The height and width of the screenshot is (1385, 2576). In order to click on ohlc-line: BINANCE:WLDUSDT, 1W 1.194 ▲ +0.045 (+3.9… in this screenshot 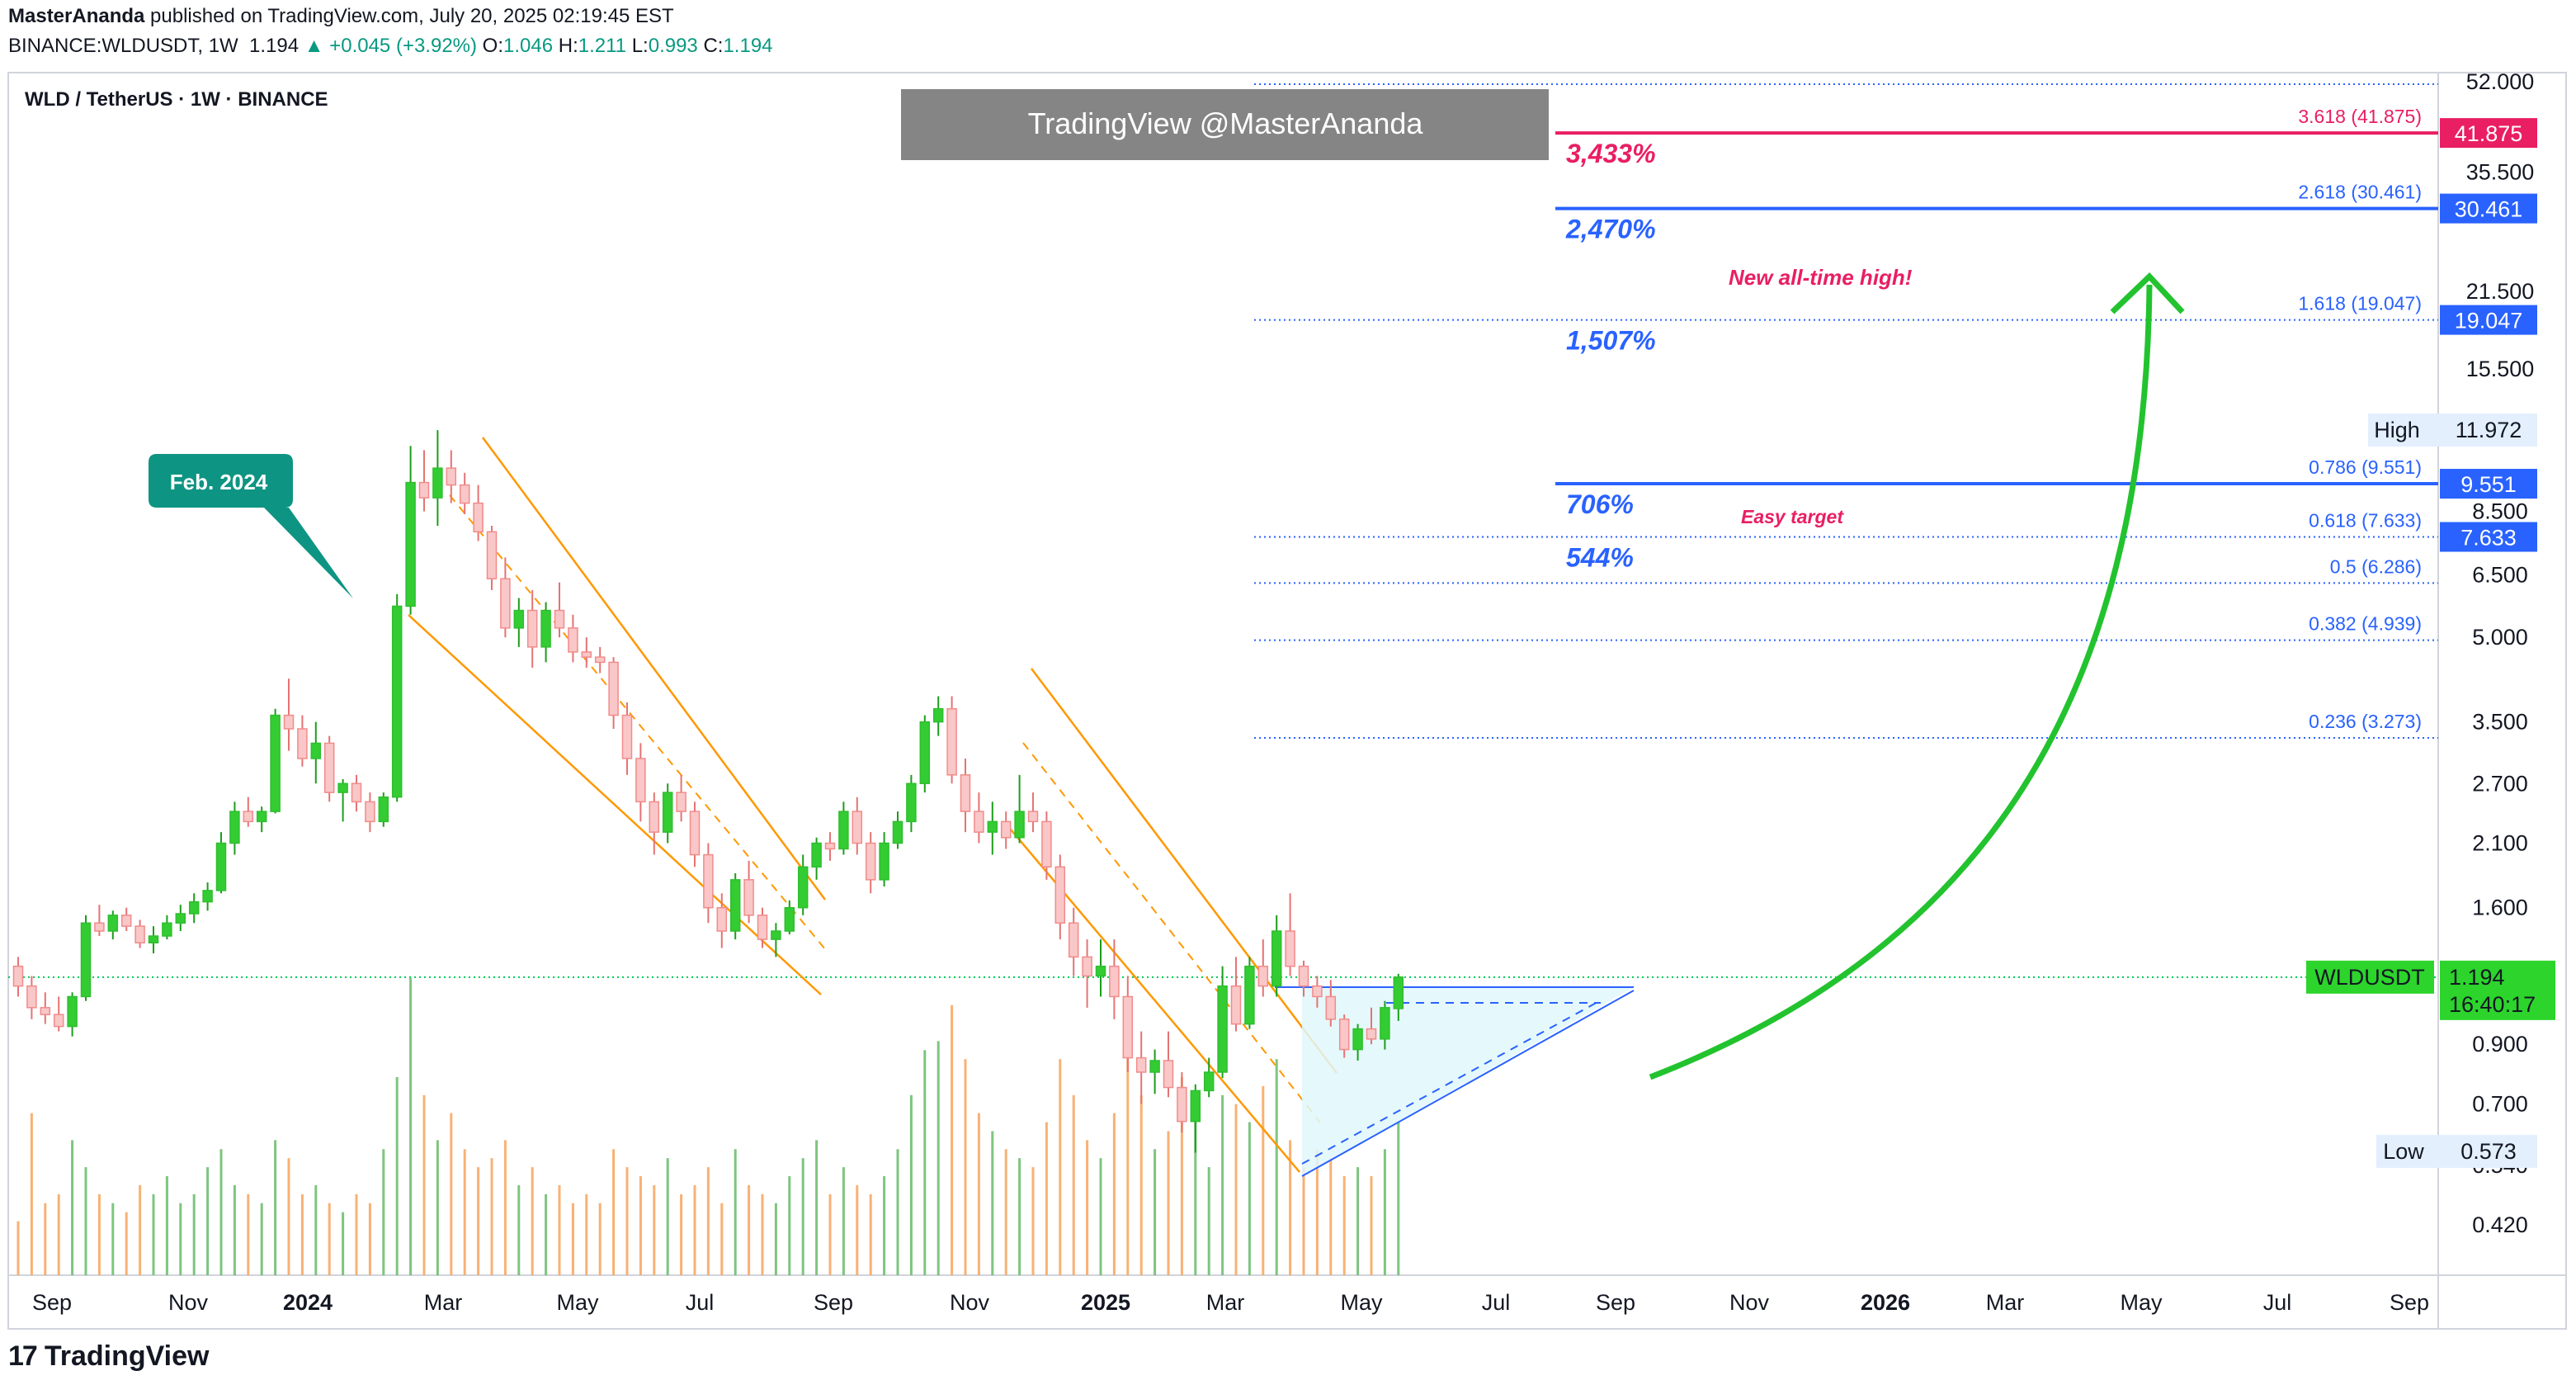, I will do `click(390, 46)`.